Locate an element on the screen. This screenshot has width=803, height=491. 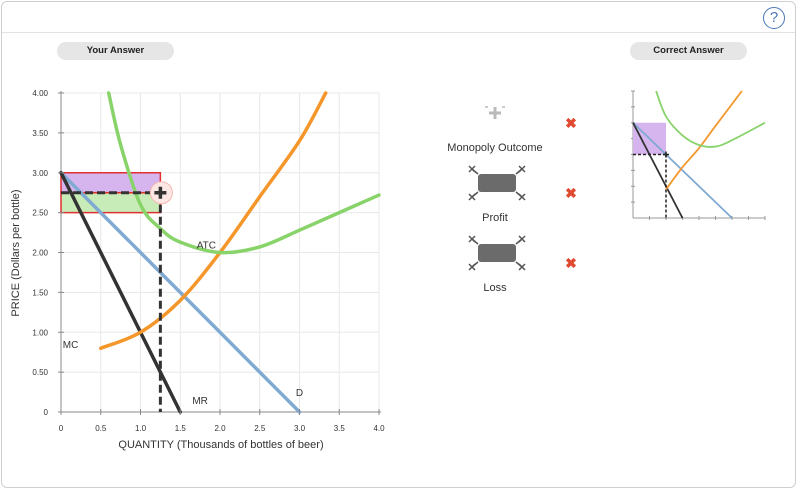
mini-curve-mc is located at coordinates (704, 140).